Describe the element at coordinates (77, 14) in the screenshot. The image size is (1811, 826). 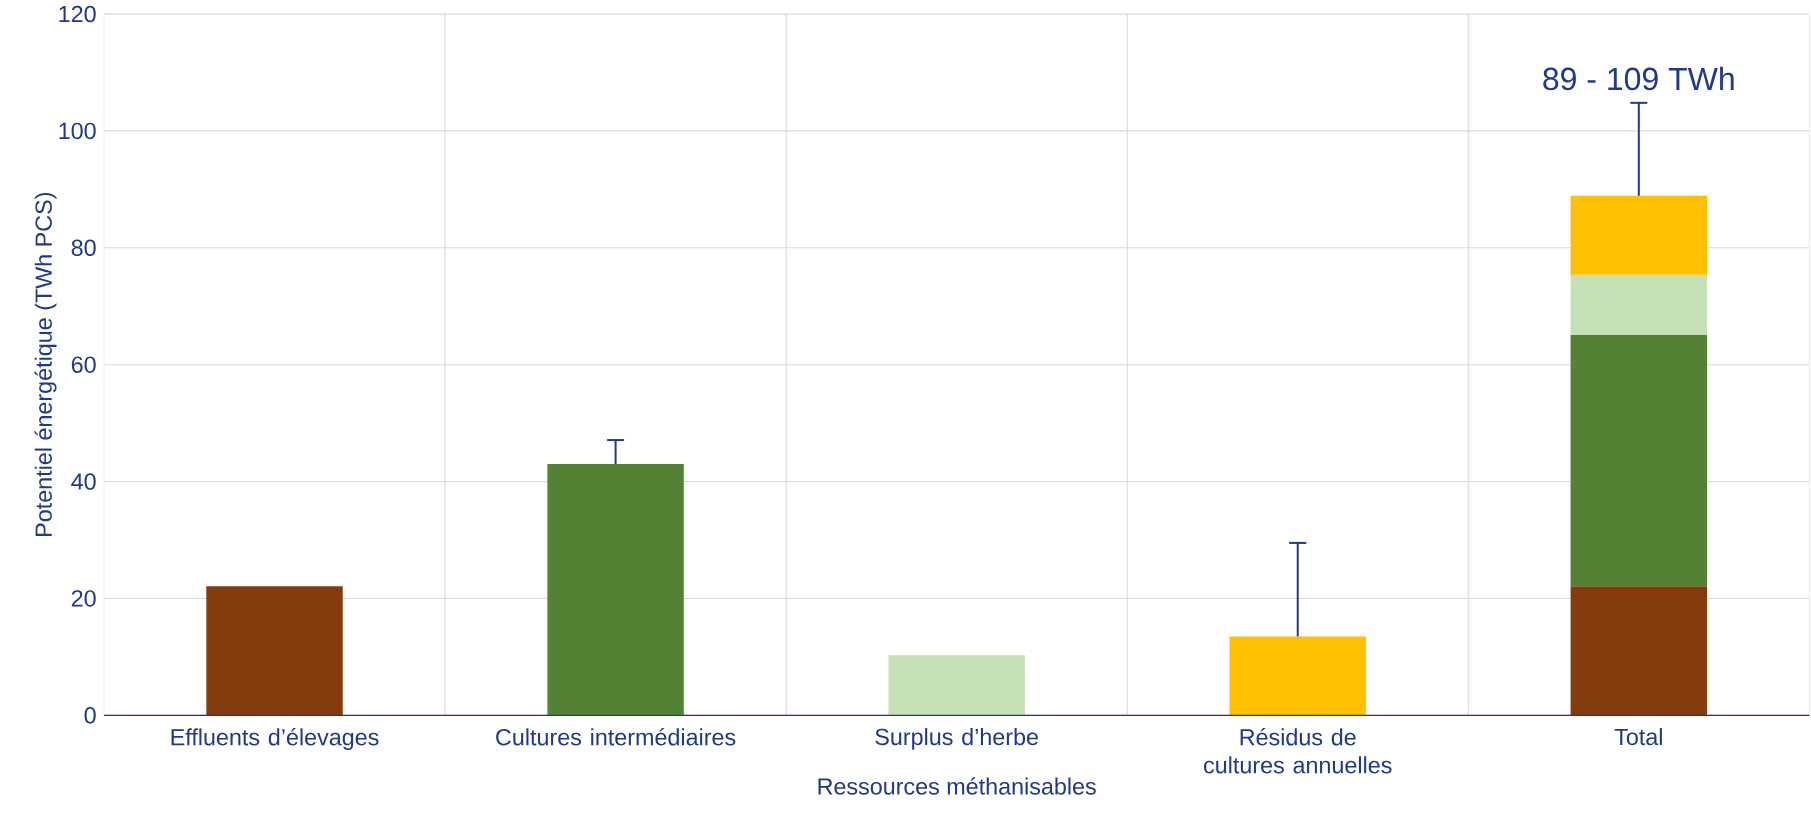
I see `y-tick-label: 120` at that location.